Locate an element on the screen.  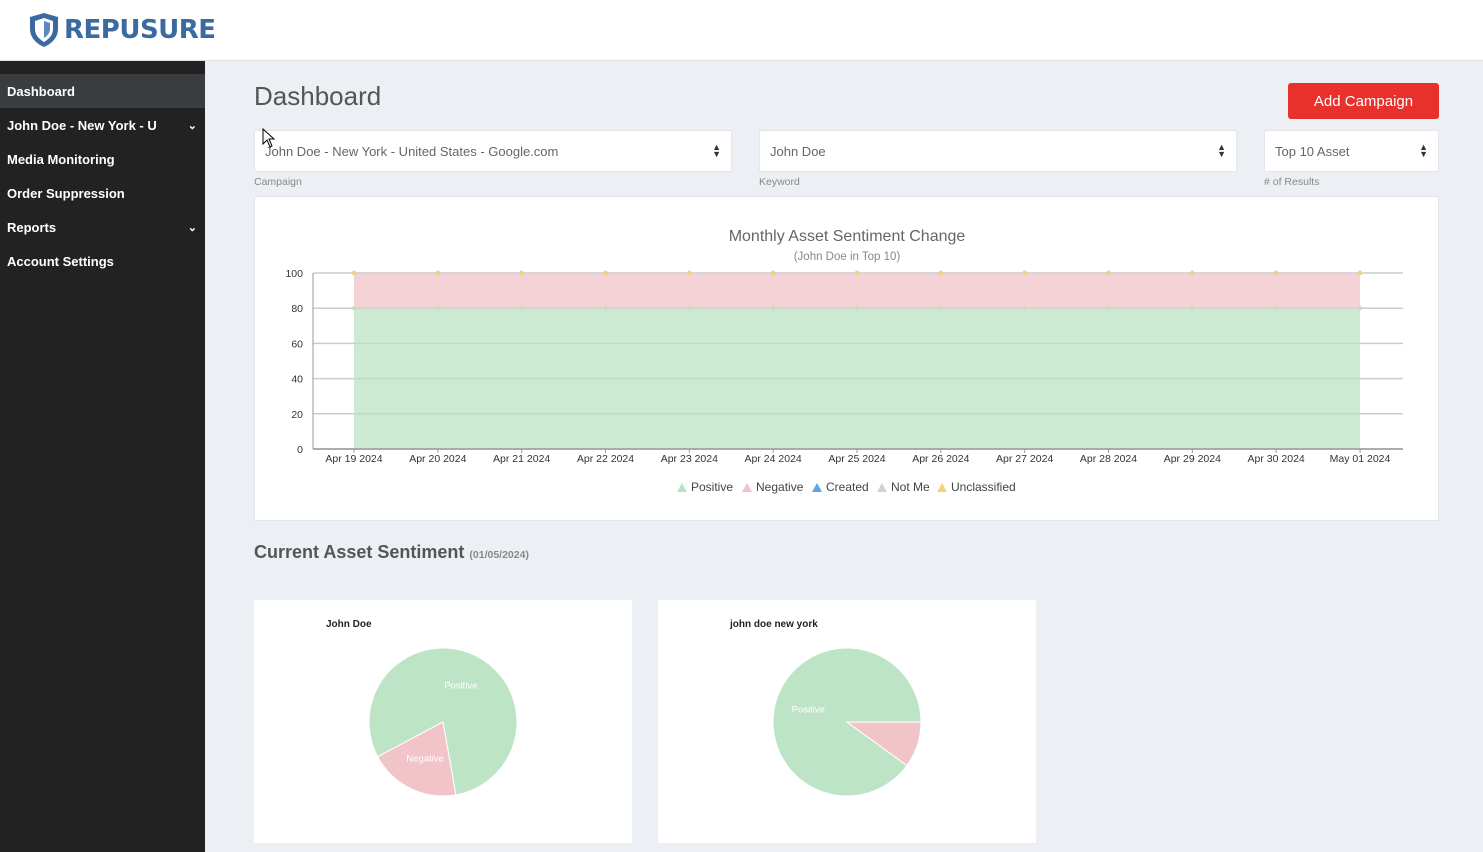
top-bar: REPUSURE is located at coordinates (741, 30).